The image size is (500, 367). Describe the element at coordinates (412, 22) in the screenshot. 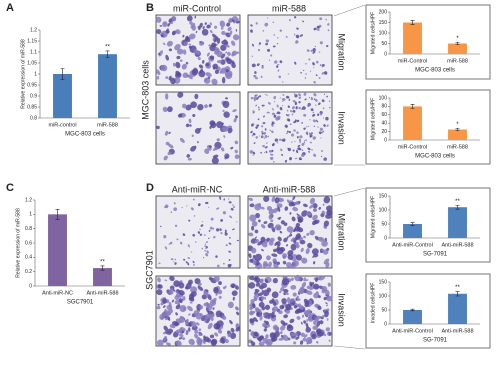

I see `error-bar` at that location.